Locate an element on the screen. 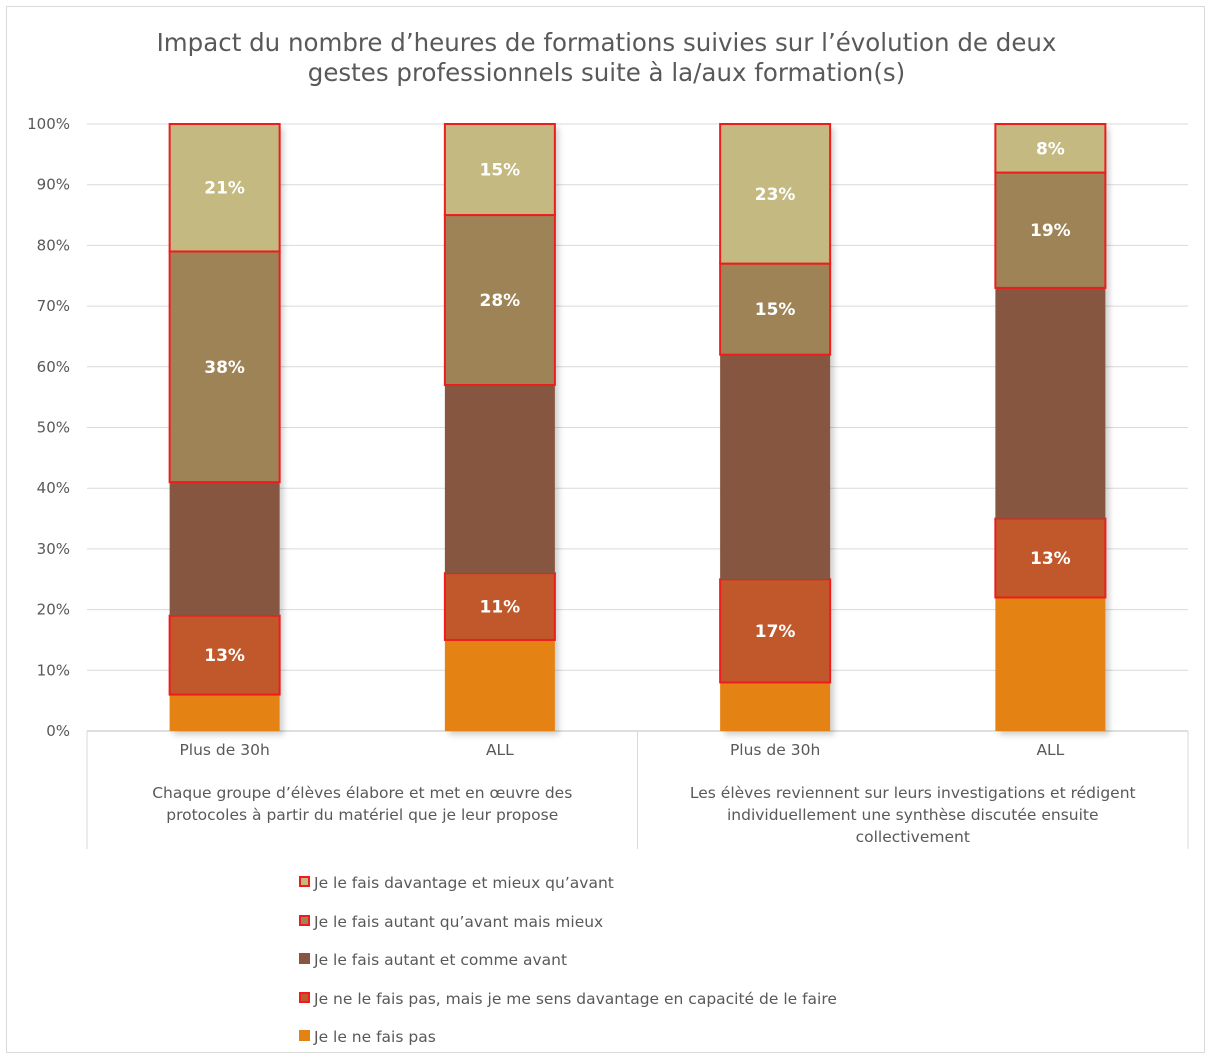 The image size is (1213, 1061). data-label: 21% is located at coordinates (224, 189).